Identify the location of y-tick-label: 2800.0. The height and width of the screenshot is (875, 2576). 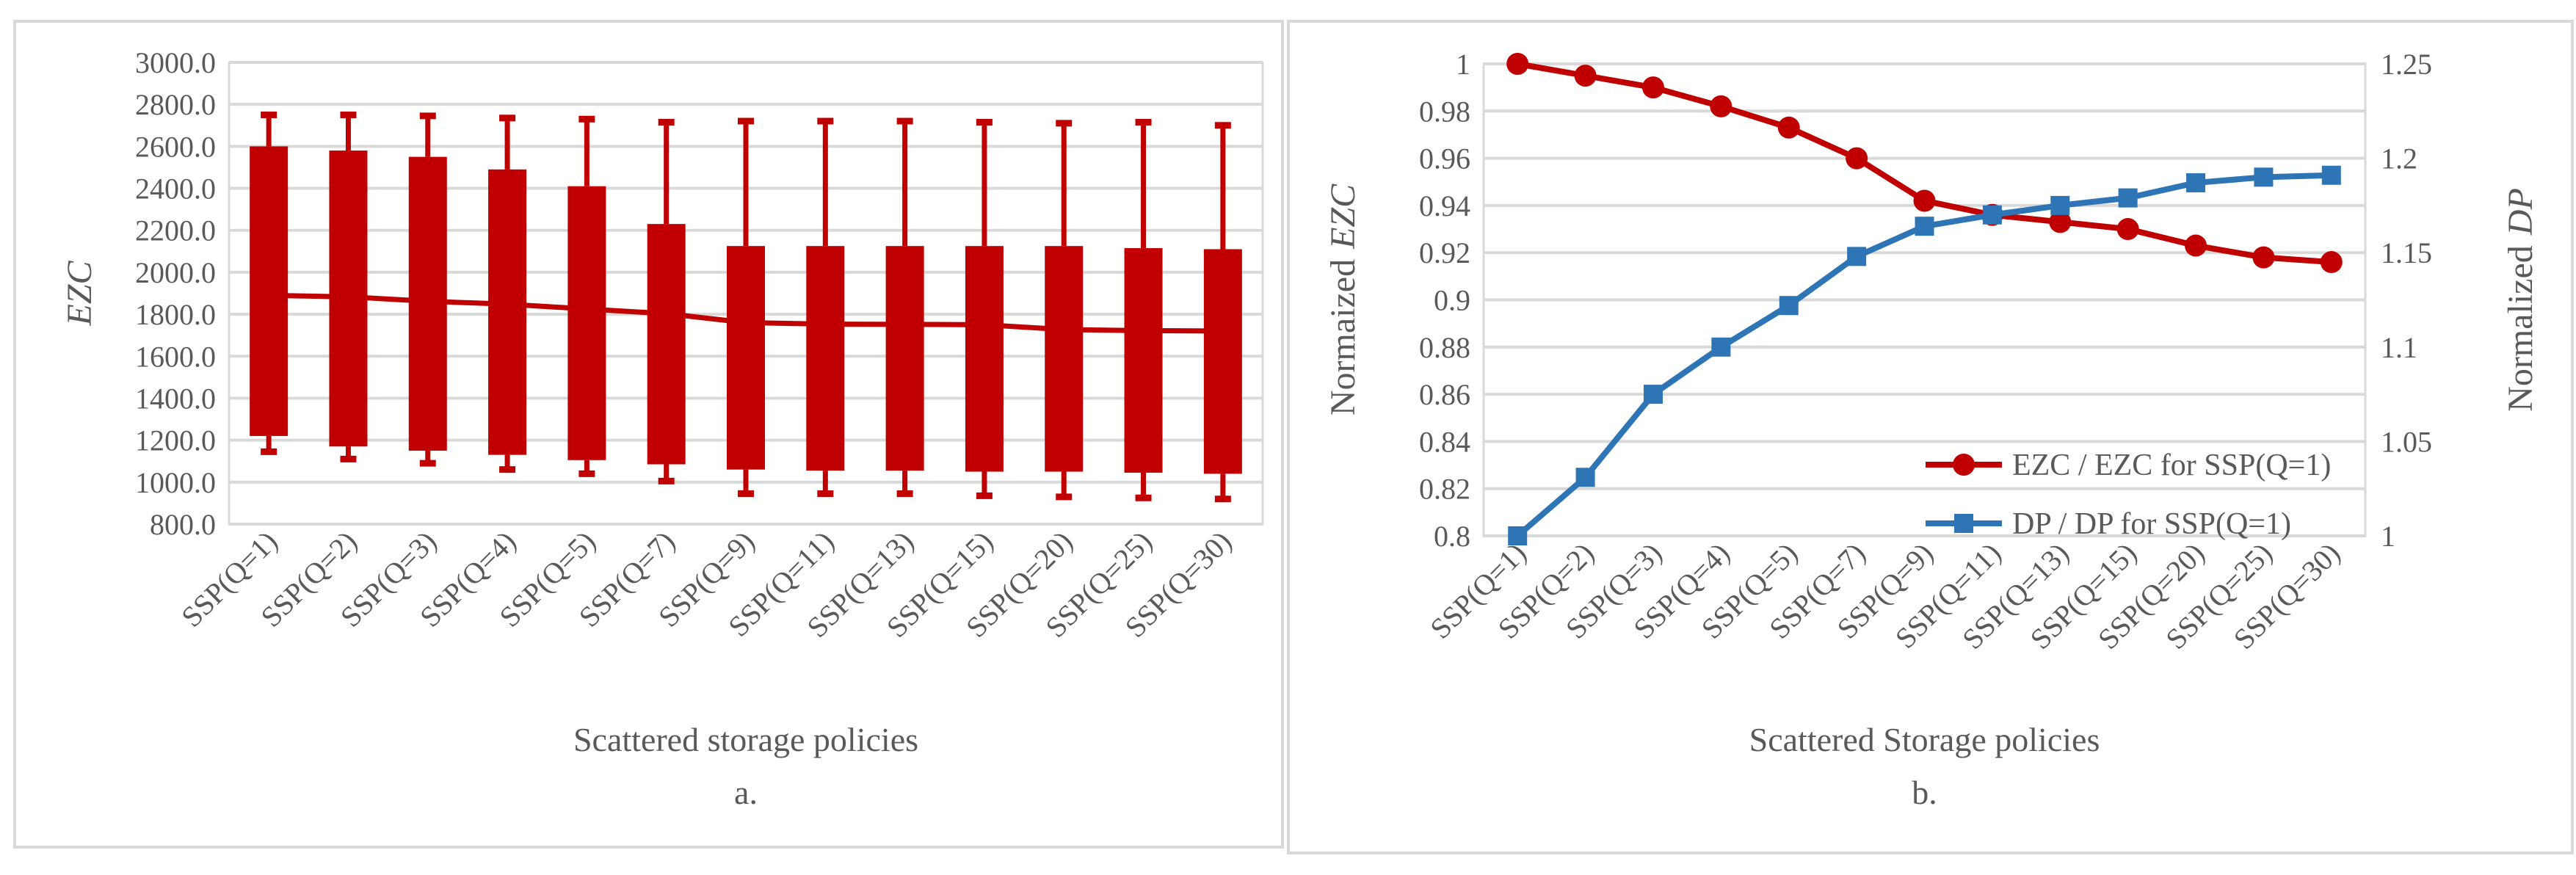
(176, 104).